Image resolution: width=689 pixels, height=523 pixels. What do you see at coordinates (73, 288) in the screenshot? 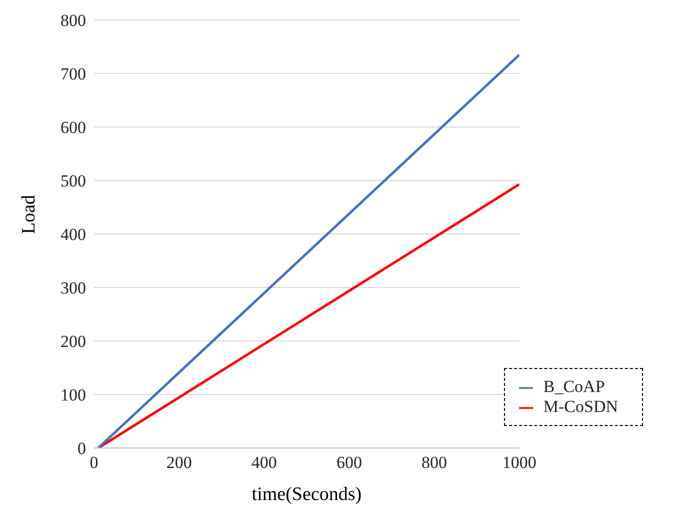
I see `y-tick-label: 300` at bounding box center [73, 288].